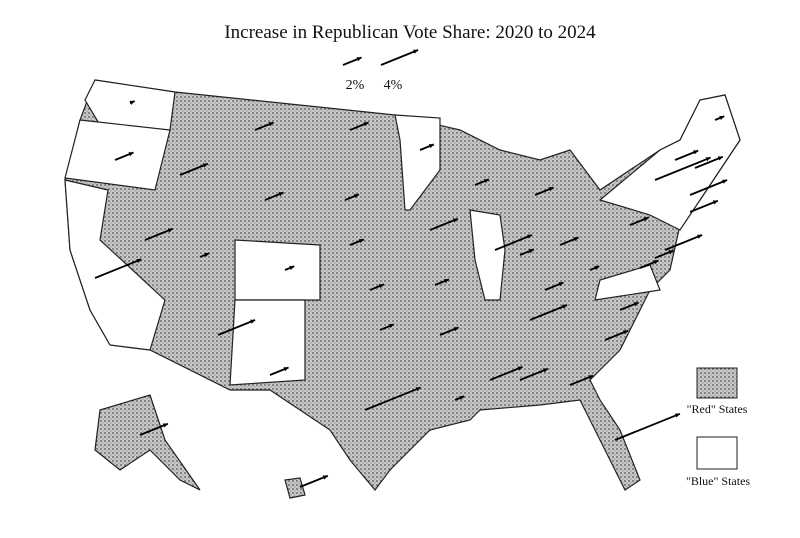  Describe the element at coordinates (147, 442) in the screenshot. I see `alaska` at that location.